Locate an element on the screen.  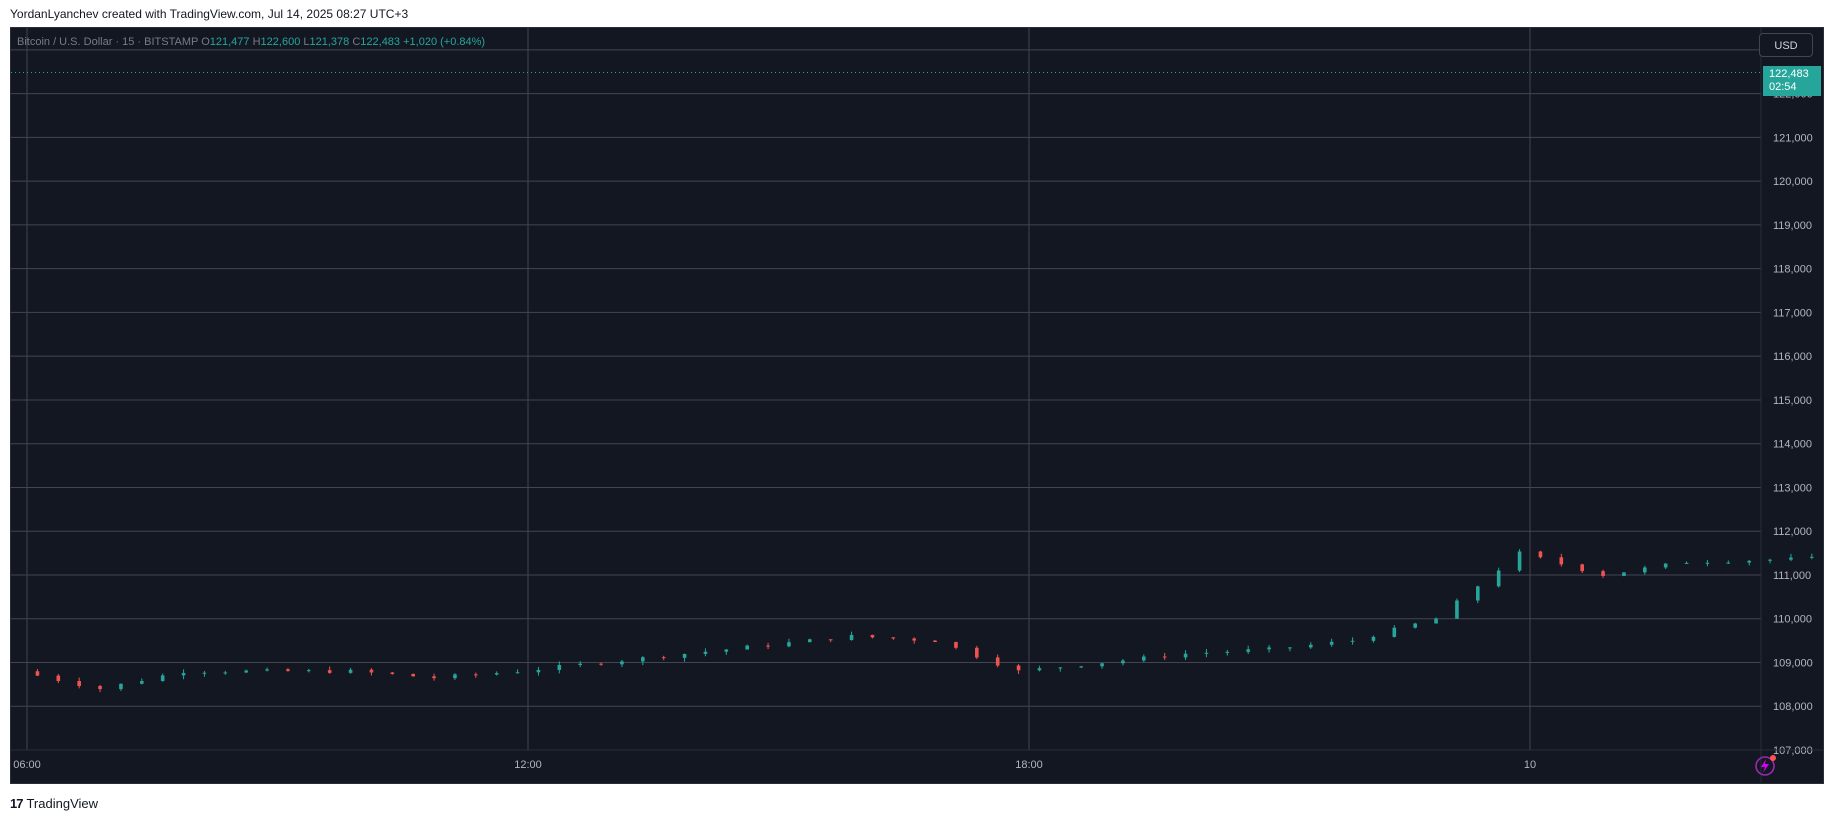
open-value: 121,477 is located at coordinates (229, 42).